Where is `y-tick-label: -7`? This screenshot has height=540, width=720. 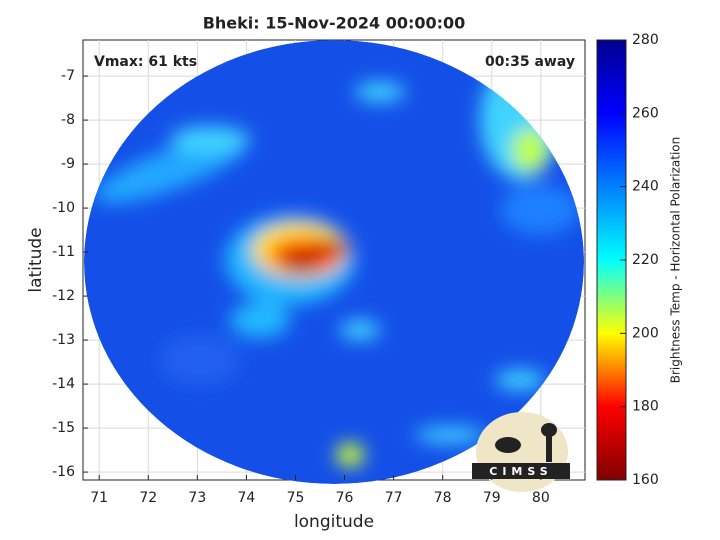
y-tick-label: -7 is located at coordinates (68, 76).